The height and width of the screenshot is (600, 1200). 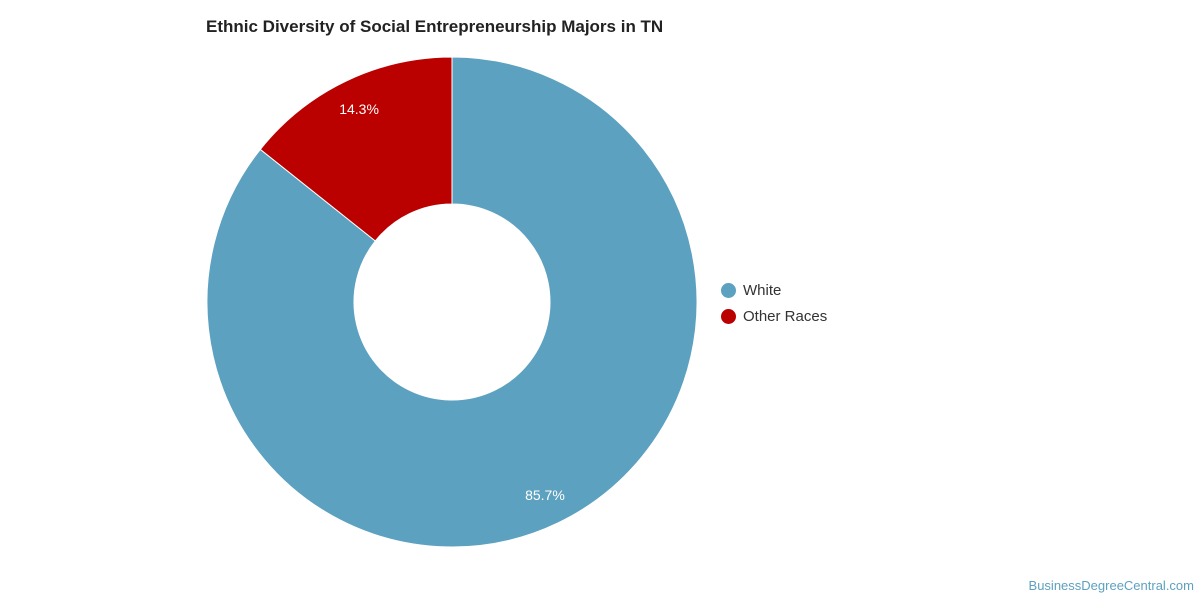 What do you see at coordinates (762, 290) in the screenshot?
I see `legend-label: White` at bounding box center [762, 290].